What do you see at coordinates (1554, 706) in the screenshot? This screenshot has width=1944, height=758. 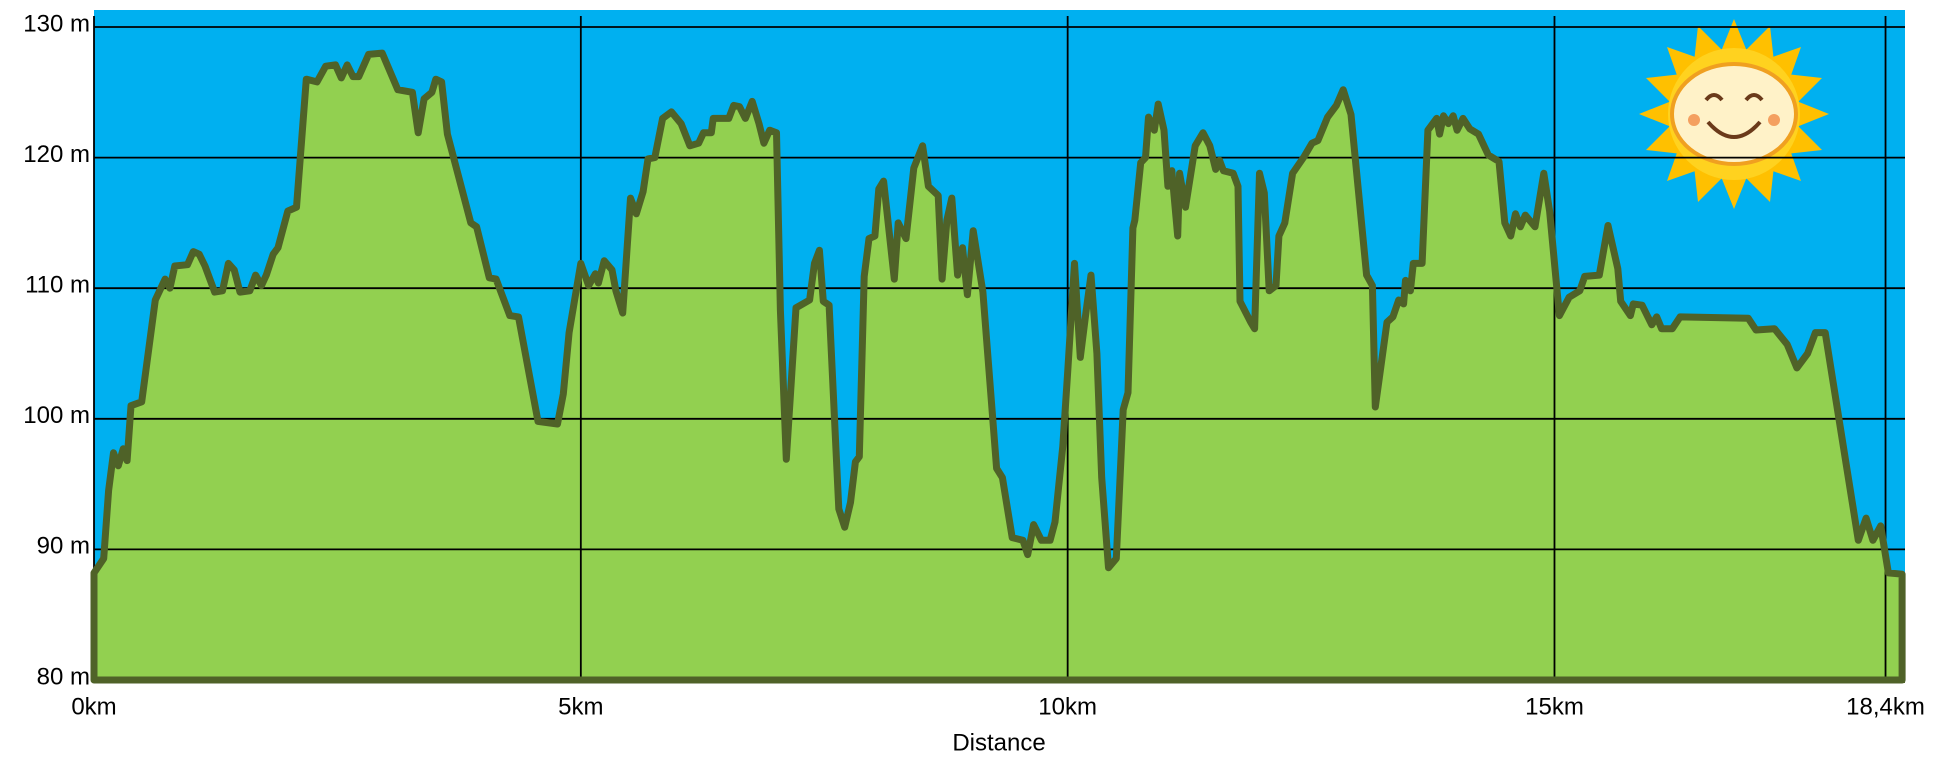 I see `x-tick-label: 15km` at bounding box center [1554, 706].